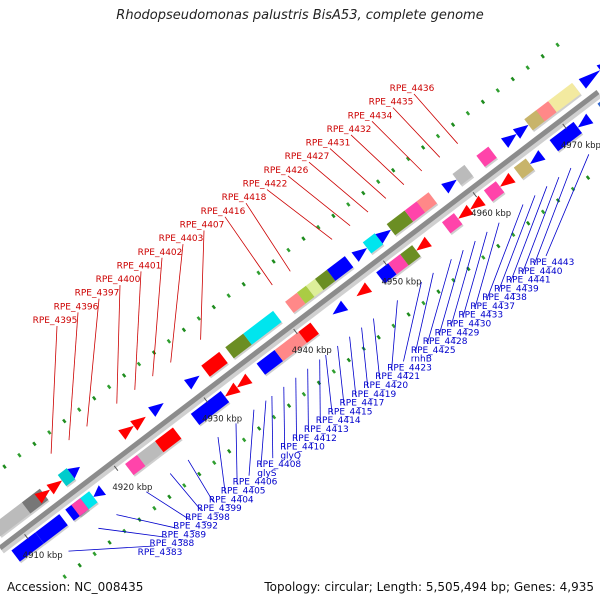  Describe the element at coordinates (492, 307) in the screenshot. I see `bottom-gene-label: RPE_4437` at that location.